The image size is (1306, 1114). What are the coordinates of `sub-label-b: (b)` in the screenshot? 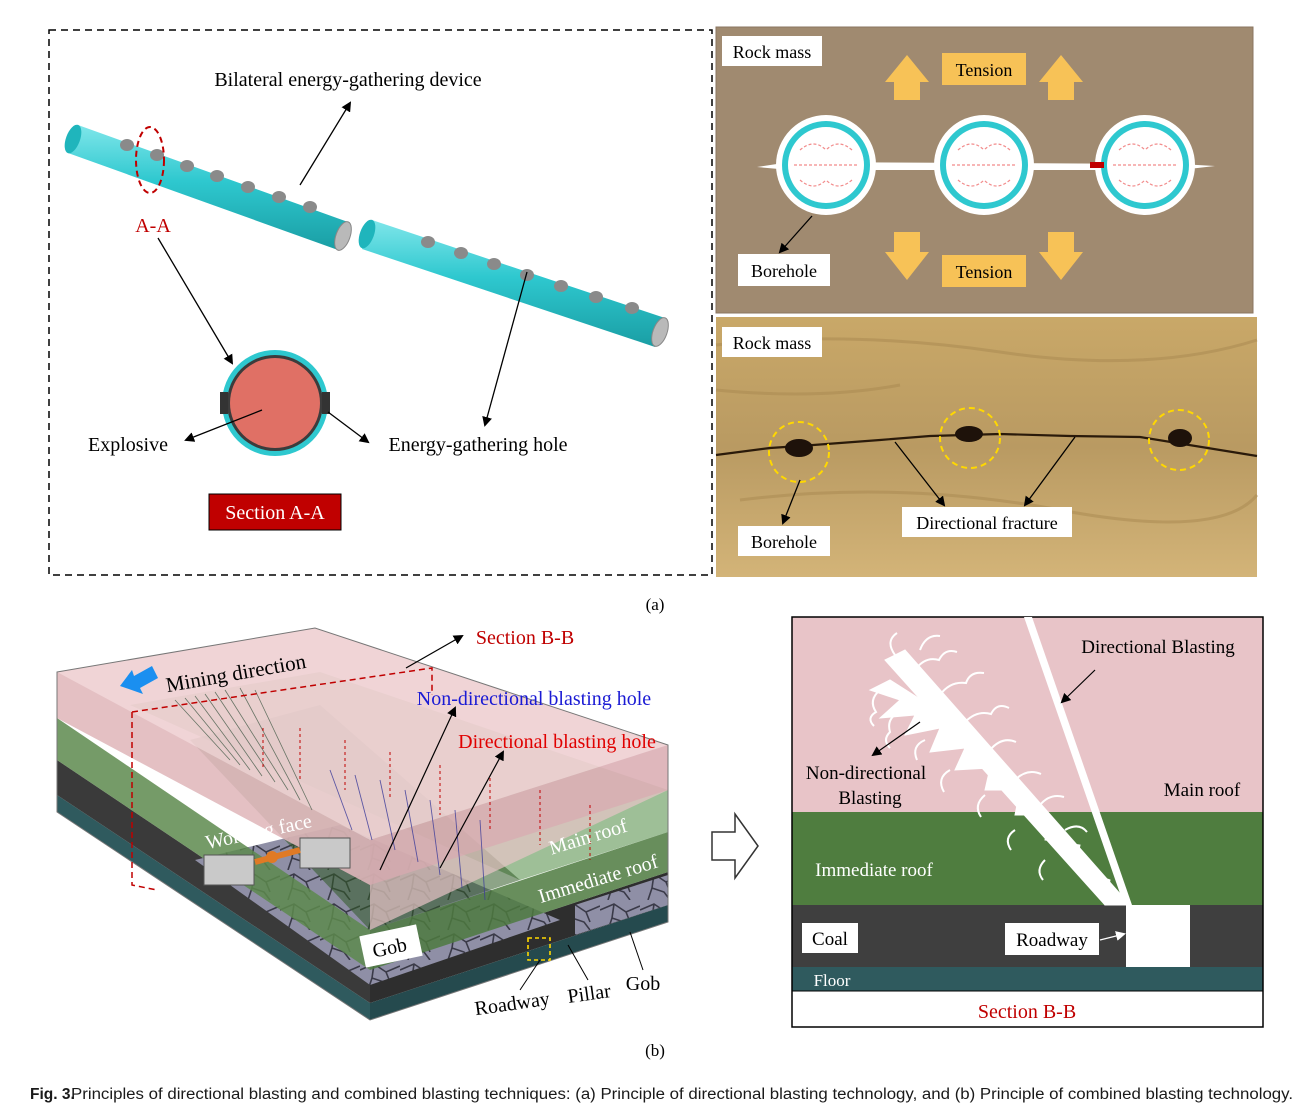 It's located at (655, 1050).